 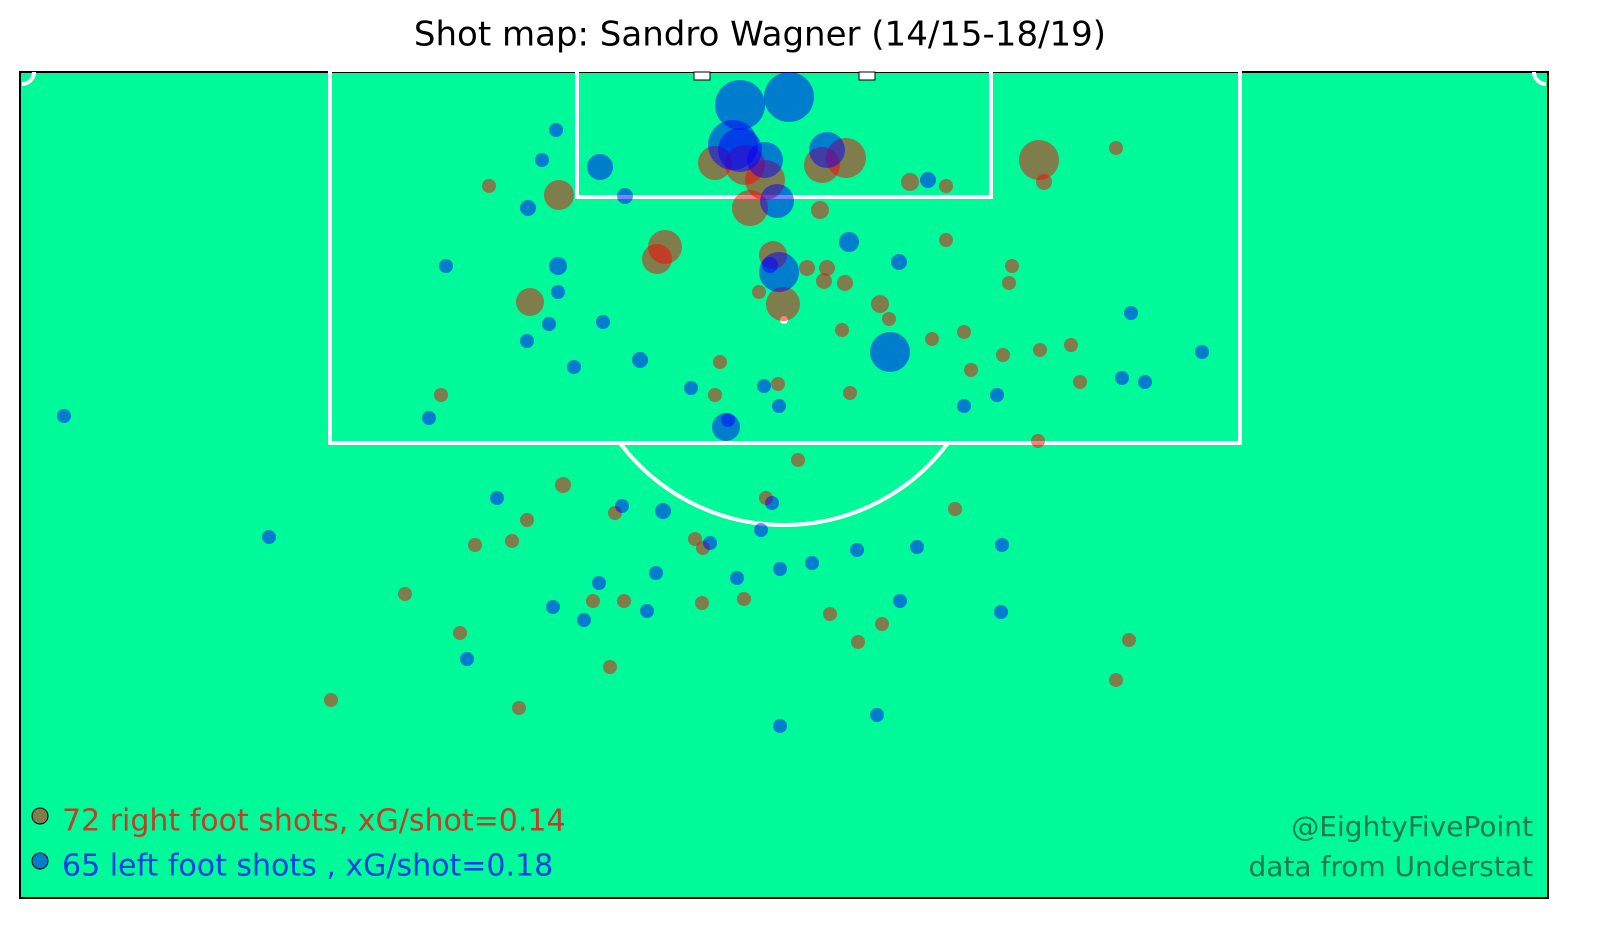 I want to click on credit: @EightyFivePoint, so click(x=1412, y=826).